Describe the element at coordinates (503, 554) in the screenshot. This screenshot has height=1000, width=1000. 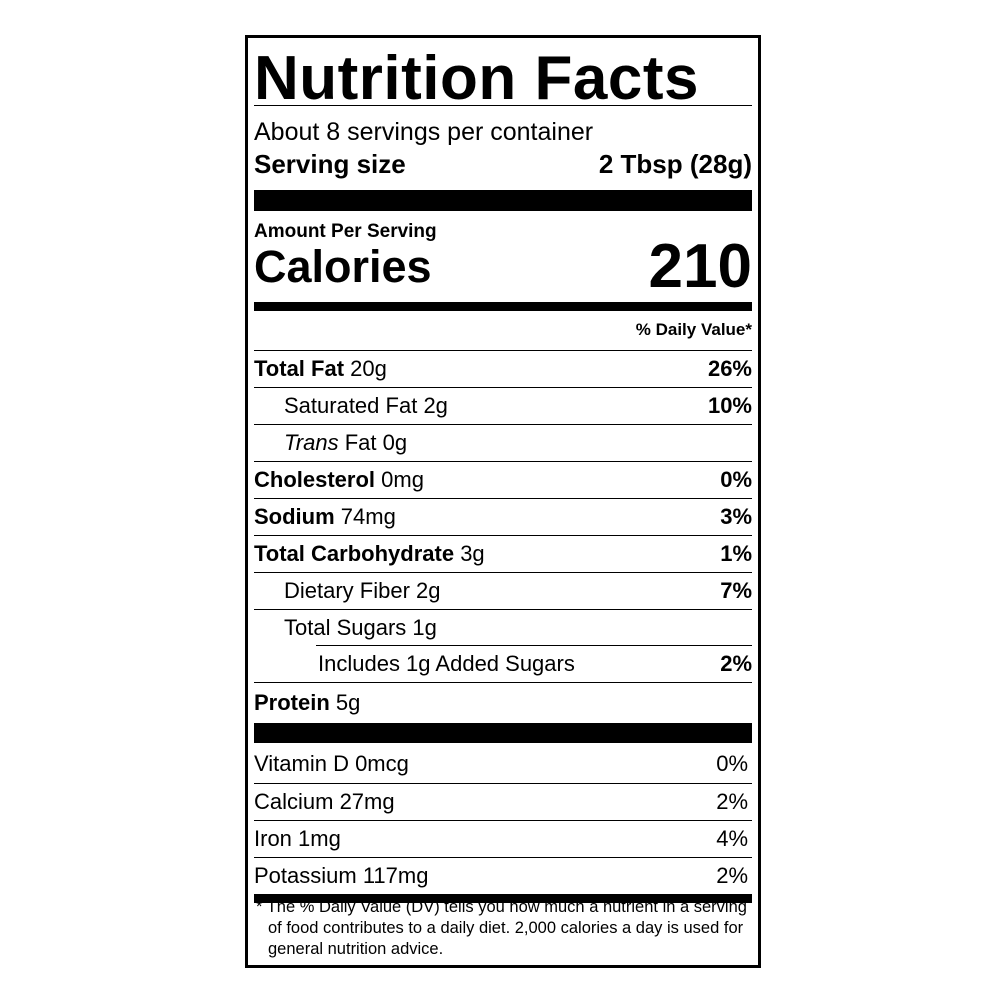
I see `nutrient-row-total-carbohydrate: Total Carbohydrate 3g 1%` at that location.